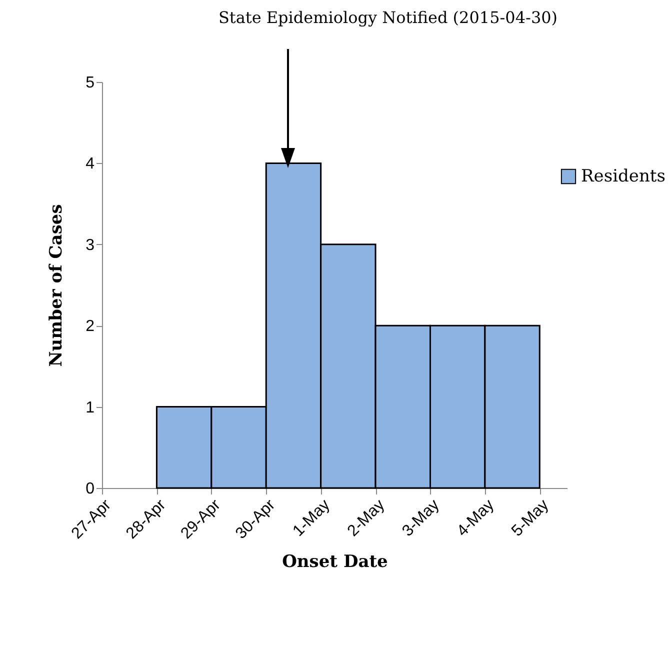 This screenshot has height=646, width=670. Describe the element at coordinates (56, 285) in the screenshot. I see `y-axis-title: Number of Cases` at that location.